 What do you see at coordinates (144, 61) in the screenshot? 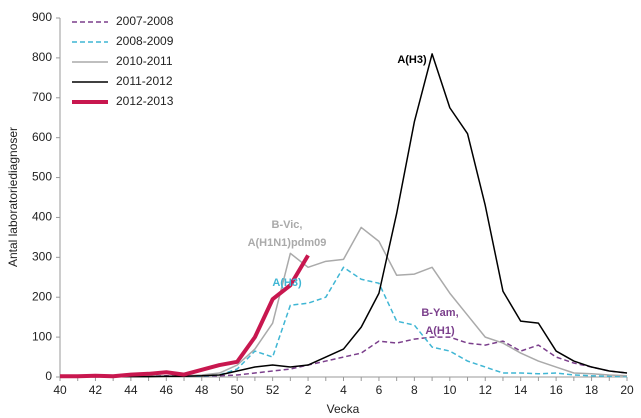
I see `legend-label: 2010-2011` at bounding box center [144, 61].